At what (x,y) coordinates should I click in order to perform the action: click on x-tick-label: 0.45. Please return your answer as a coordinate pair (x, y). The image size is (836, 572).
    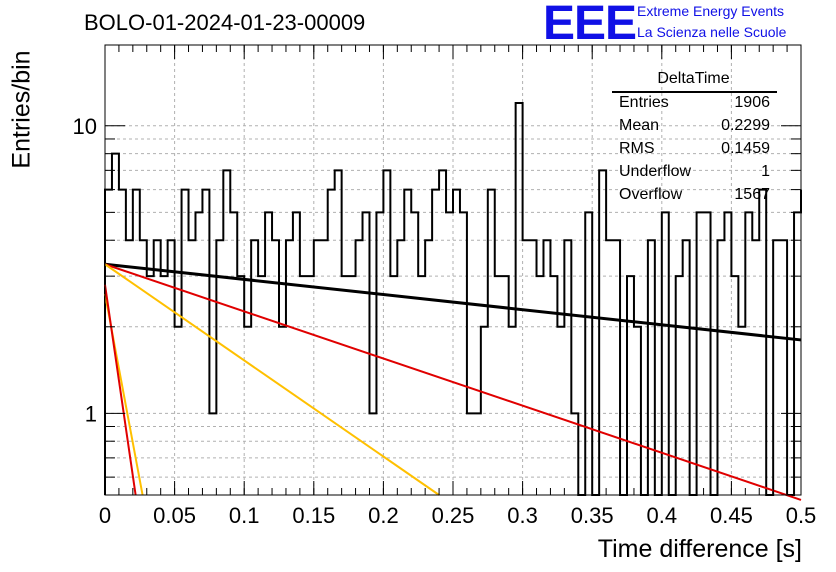
    Looking at the image, I should click on (731, 515).